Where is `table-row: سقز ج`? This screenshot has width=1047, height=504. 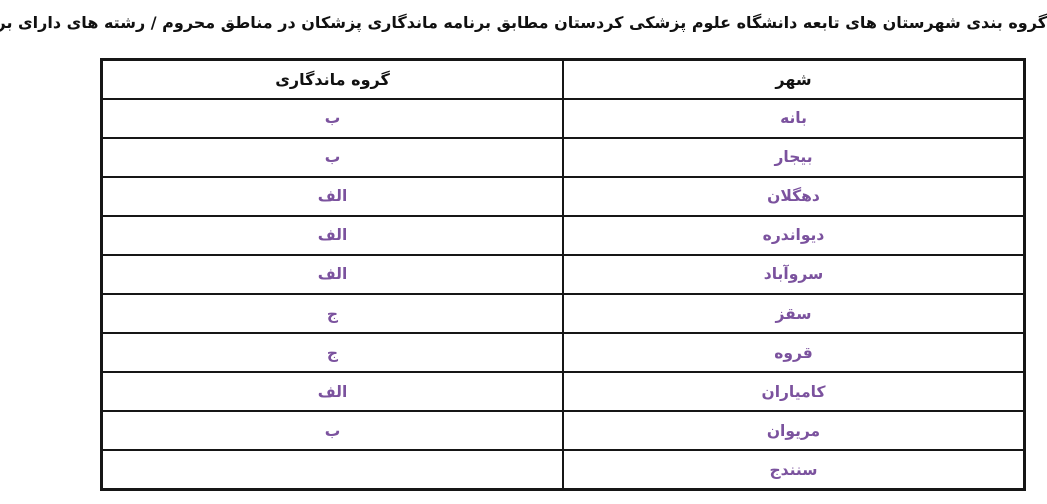
table-row: سقز ج is located at coordinates (563, 313).